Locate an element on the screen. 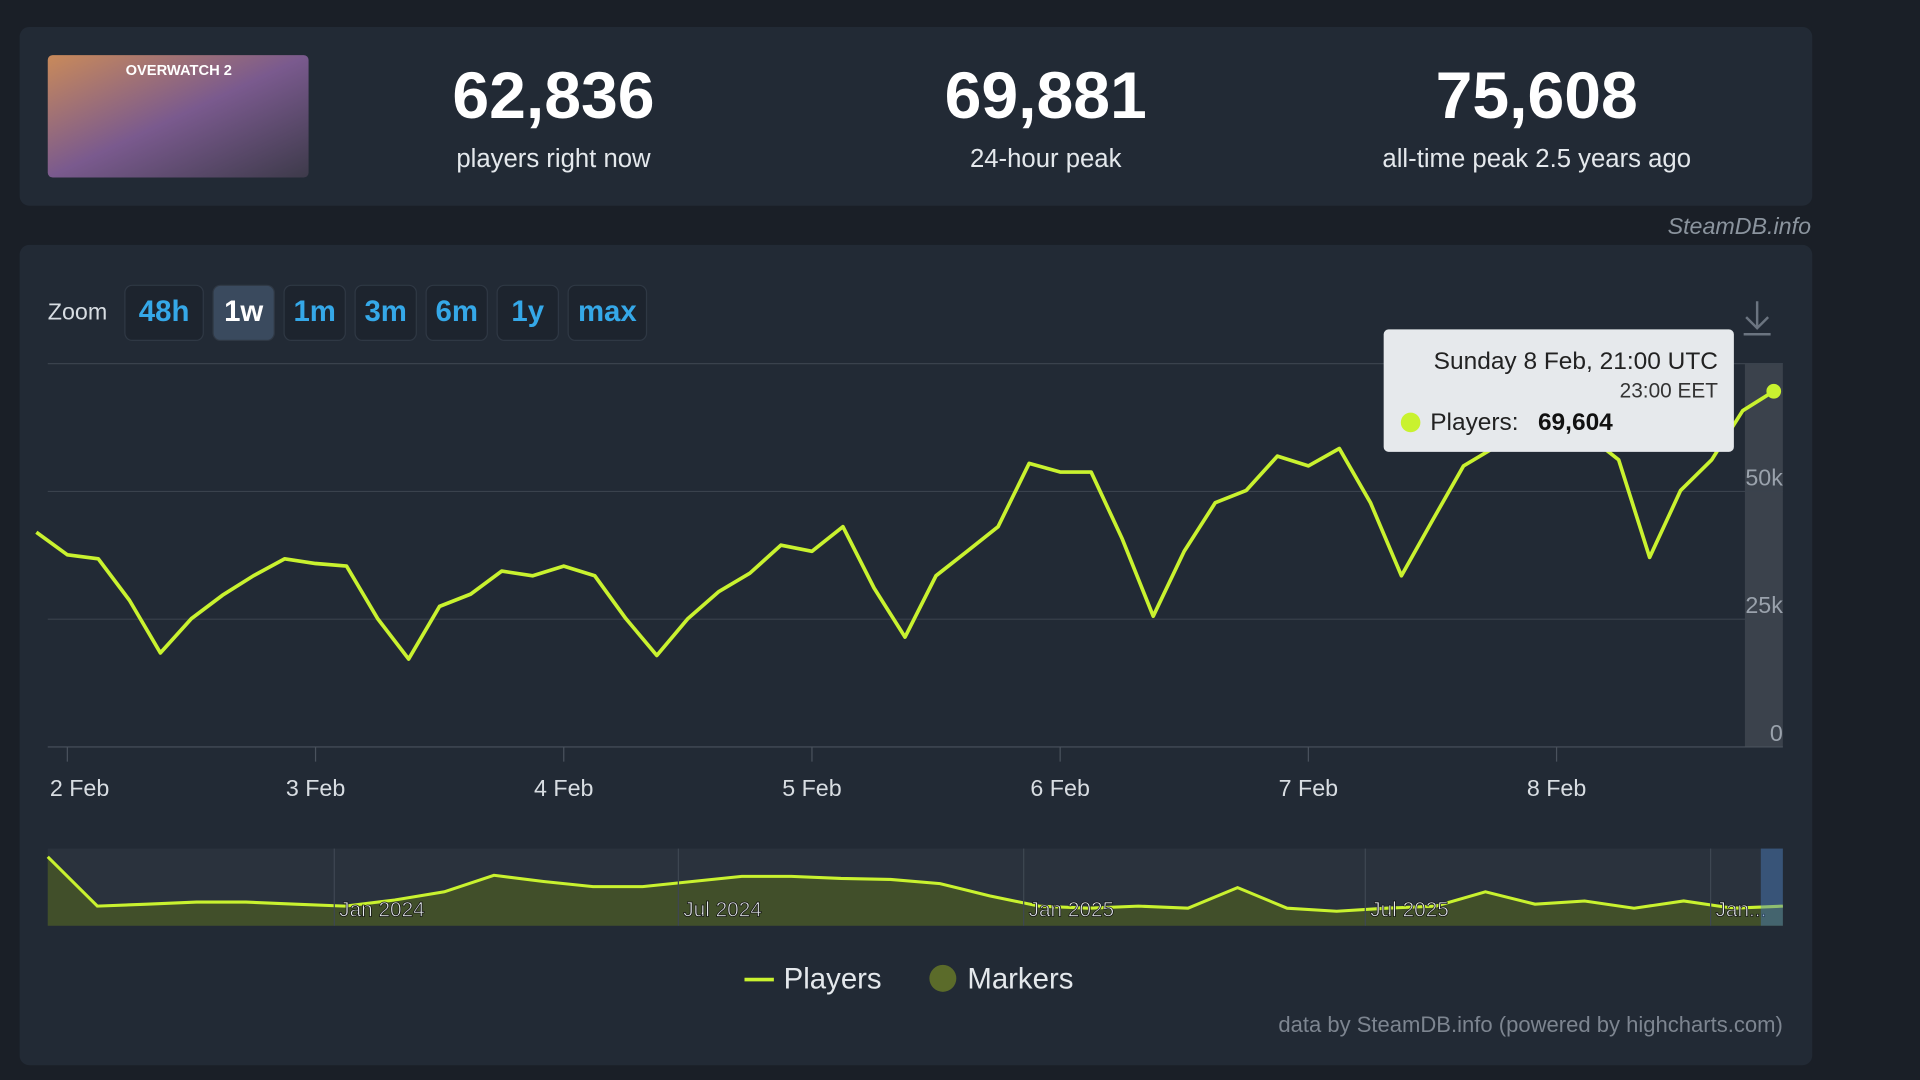 This screenshot has height=1080, width=1920. stat-label: 24-hour peak is located at coordinates (1046, 159).